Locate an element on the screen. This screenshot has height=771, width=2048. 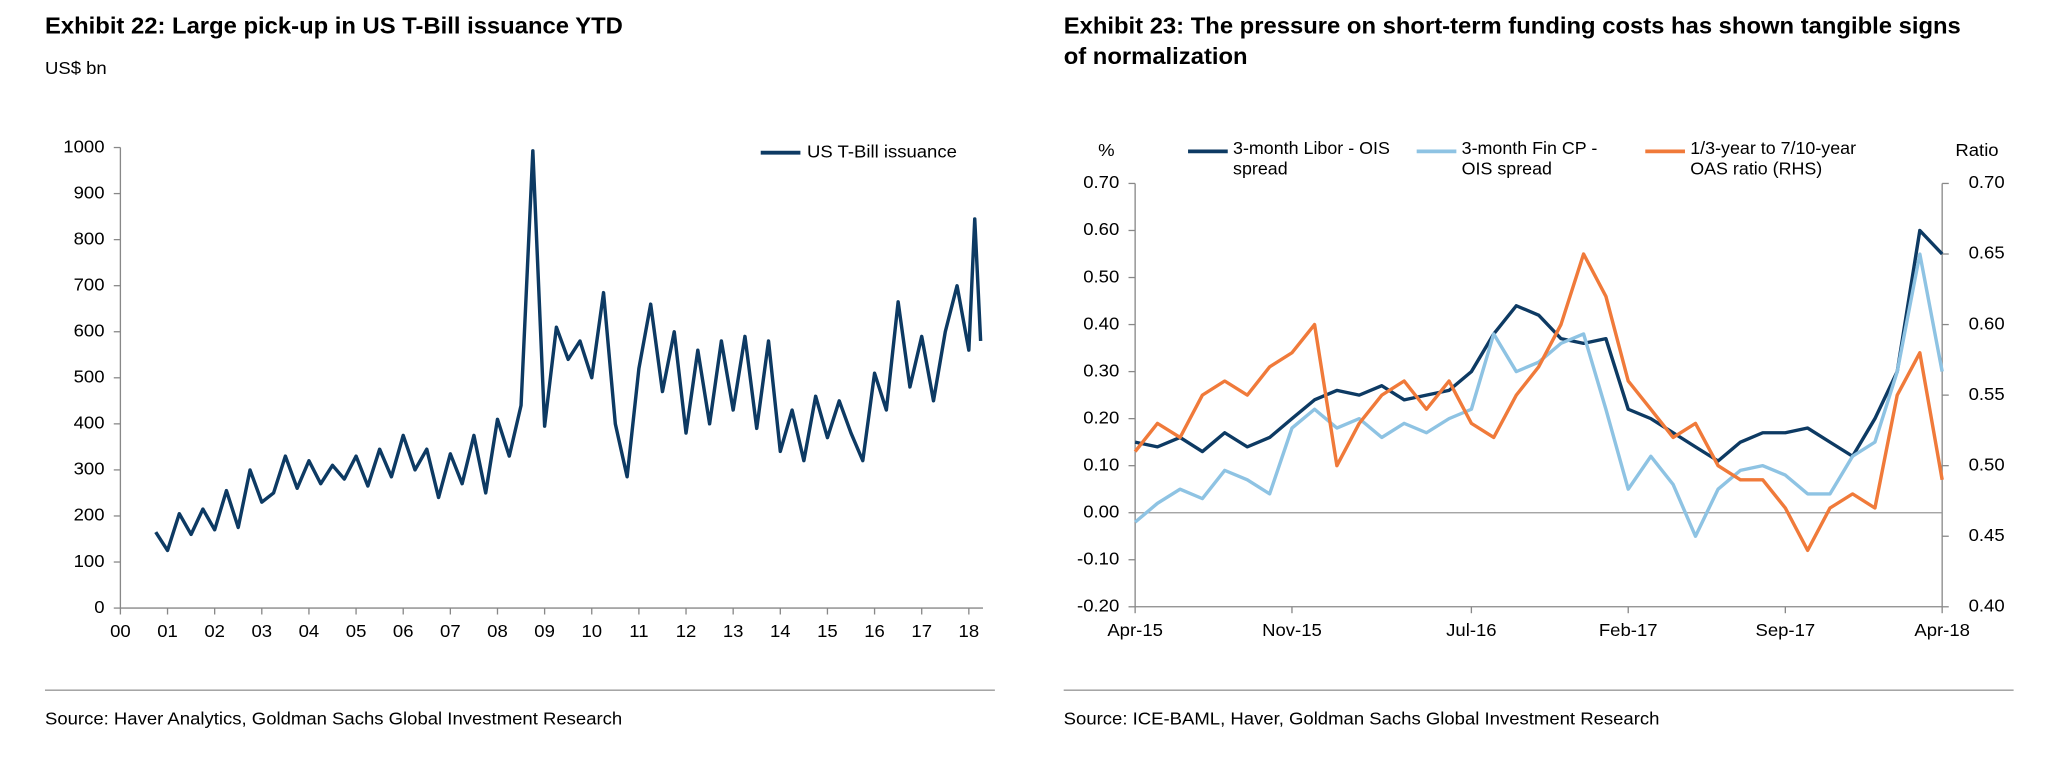
x-tick-label: Apr-18 is located at coordinates (1942, 629).